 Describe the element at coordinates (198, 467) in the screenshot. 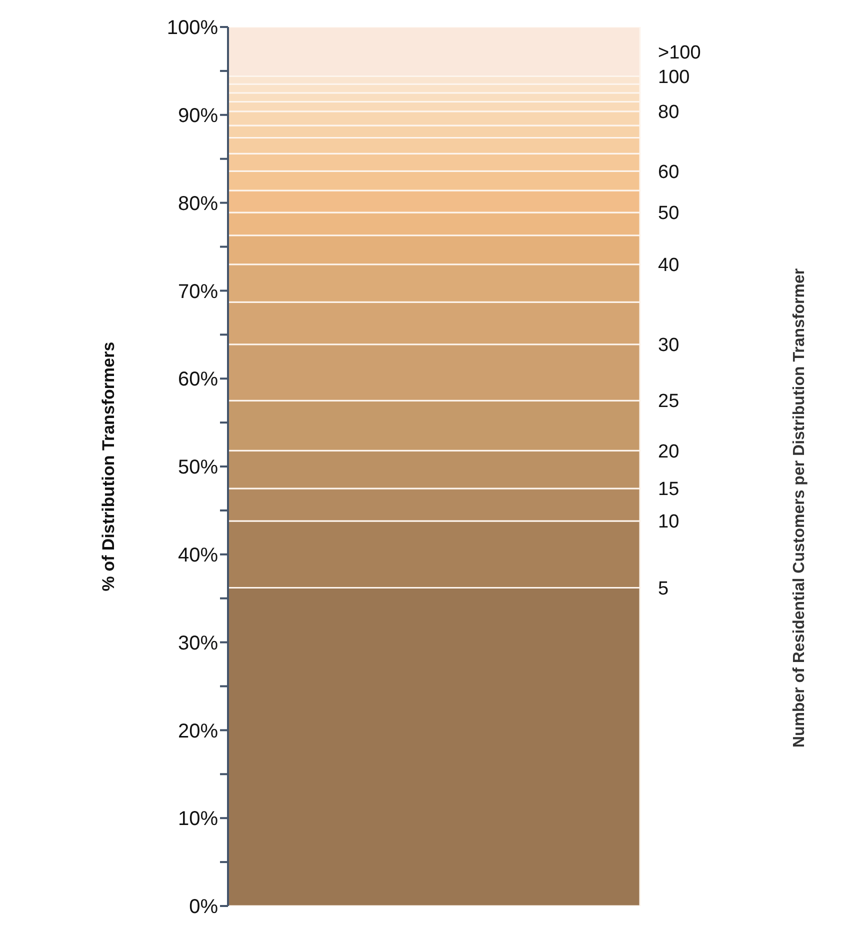

I see `y-tick-label: 50%` at that location.